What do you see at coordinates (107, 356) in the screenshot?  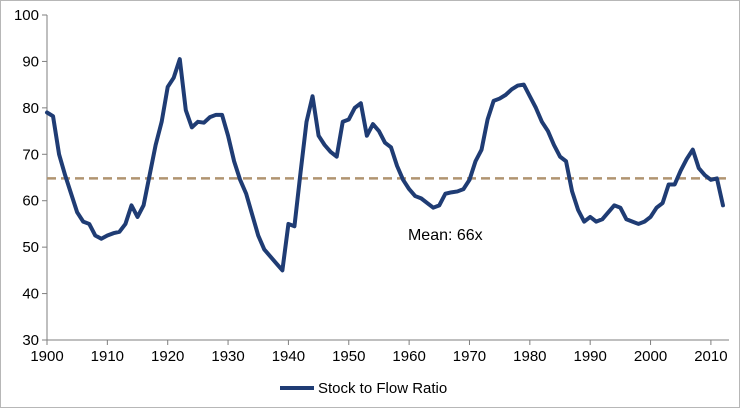 I see `x-tick-label: 1910` at bounding box center [107, 356].